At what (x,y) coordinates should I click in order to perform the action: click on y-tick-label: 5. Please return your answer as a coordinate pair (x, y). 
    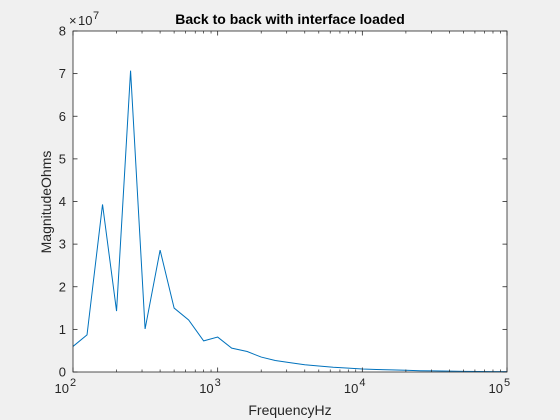
    Looking at the image, I should click on (62, 158).